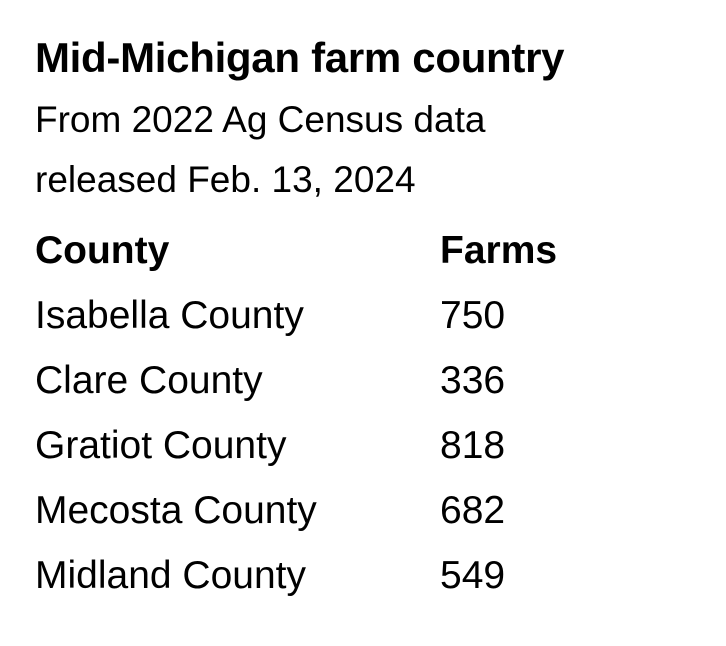  Describe the element at coordinates (149, 380) in the screenshot. I see `county-cell: Clare County` at that location.